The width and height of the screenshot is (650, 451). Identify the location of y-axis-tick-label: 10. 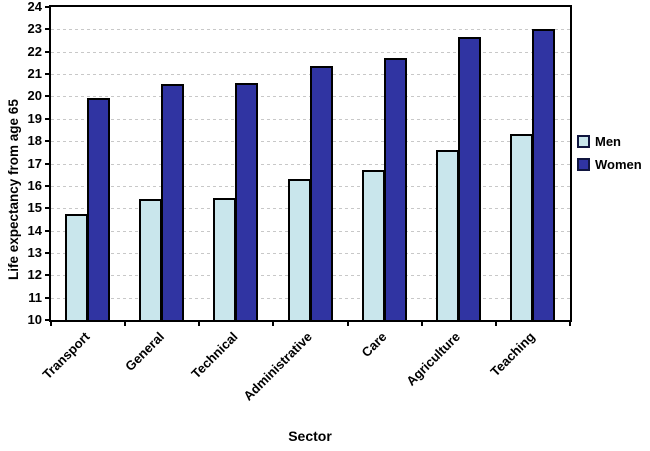
(34, 319).